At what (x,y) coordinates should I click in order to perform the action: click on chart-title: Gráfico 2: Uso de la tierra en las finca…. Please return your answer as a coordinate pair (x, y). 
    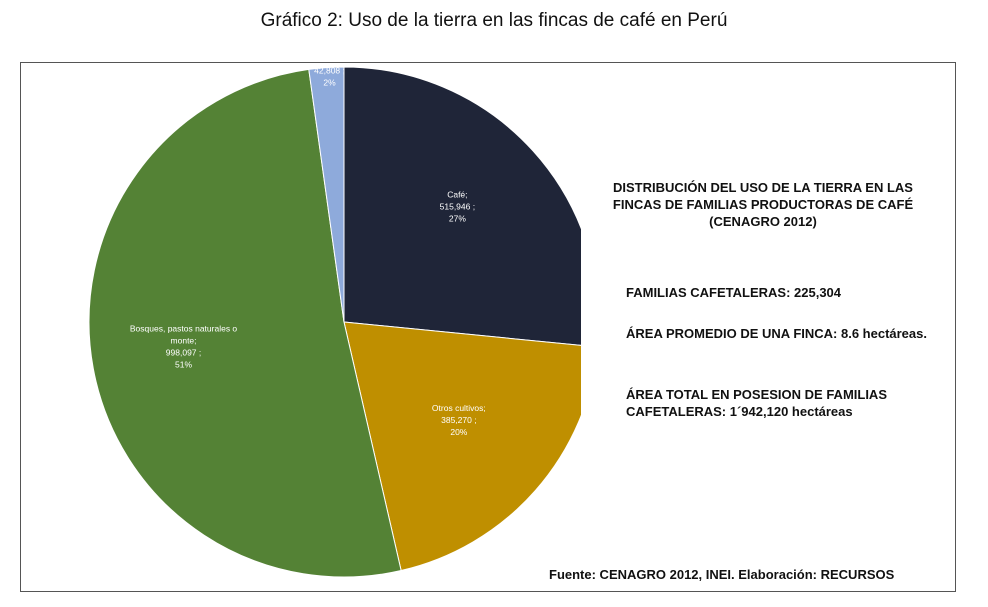
    Looking at the image, I should click on (494, 20).